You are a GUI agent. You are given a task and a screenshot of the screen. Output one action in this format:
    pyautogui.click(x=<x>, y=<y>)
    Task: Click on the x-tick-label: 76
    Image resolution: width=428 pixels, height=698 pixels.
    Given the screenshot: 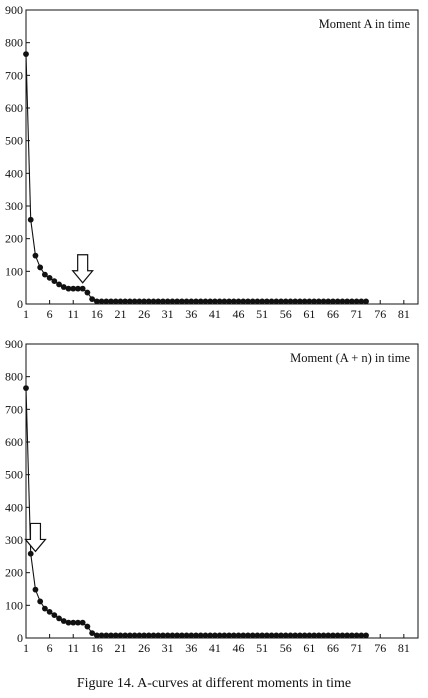 What is the action you would take?
    pyautogui.click(x=380, y=314)
    